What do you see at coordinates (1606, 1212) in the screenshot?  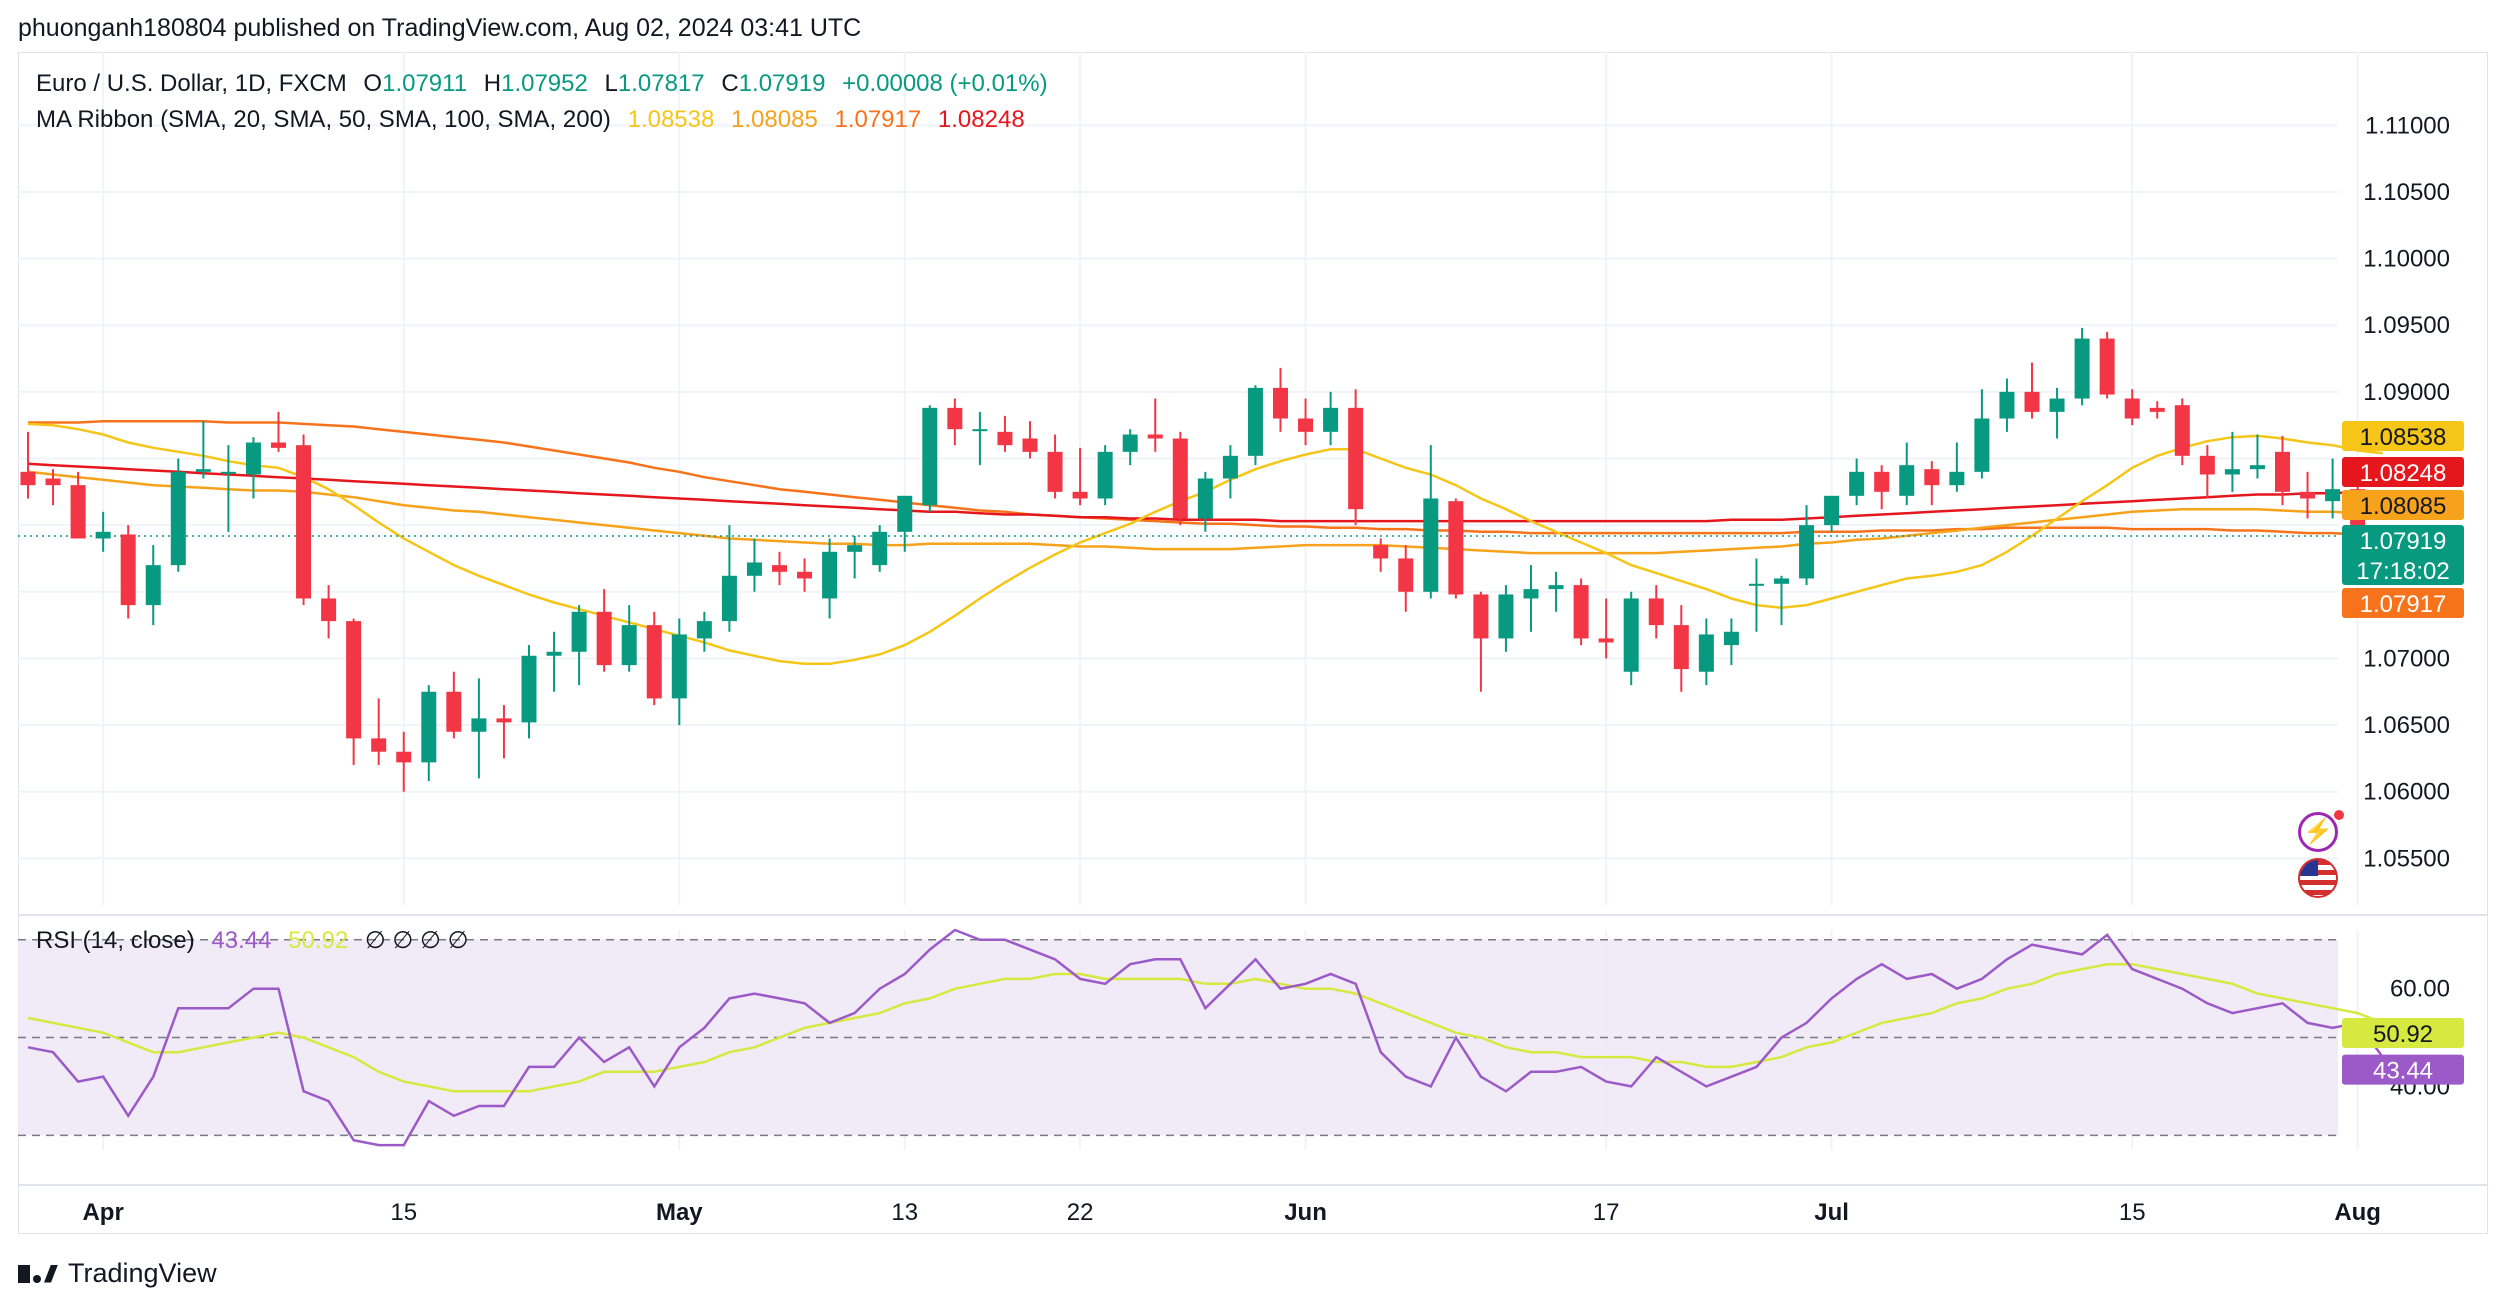 I see `date-tick-label: 17` at bounding box center [1606, 1212].